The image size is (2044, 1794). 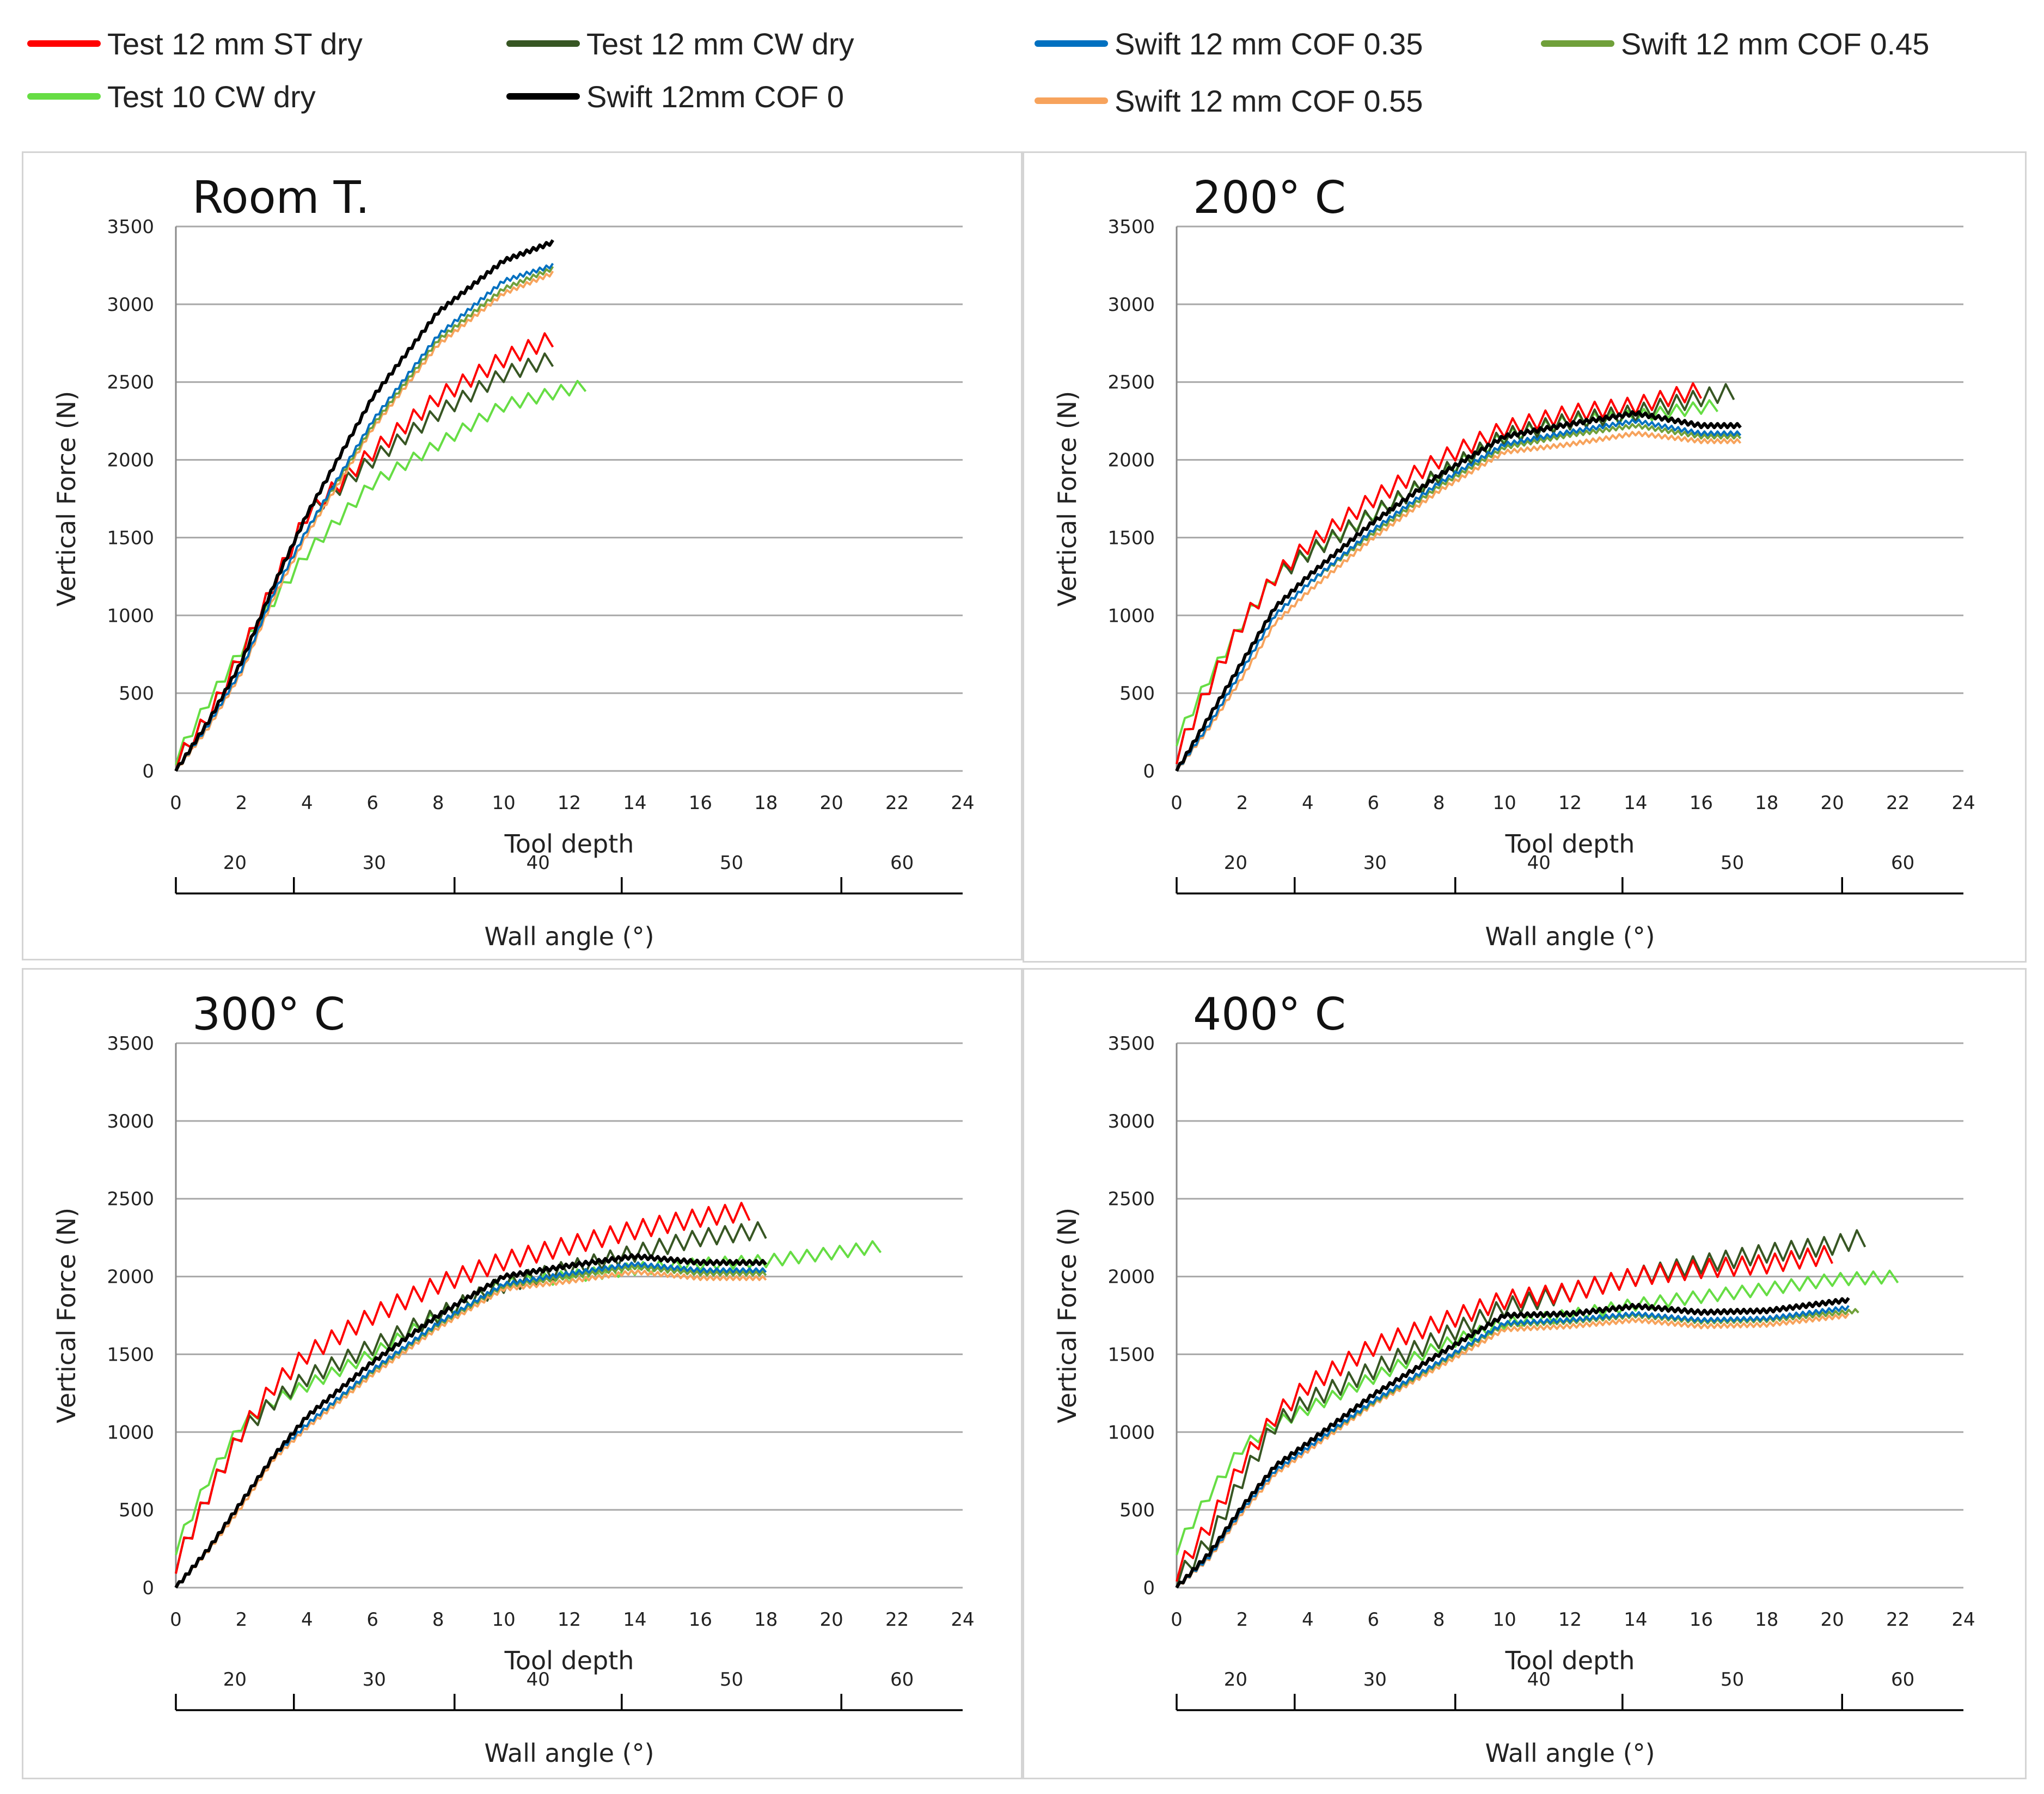 What do you see at coordinates (211, 96) in the screenshot?
I see `legend-label: Test 10 CW dry` at bounding box center [211, 96].